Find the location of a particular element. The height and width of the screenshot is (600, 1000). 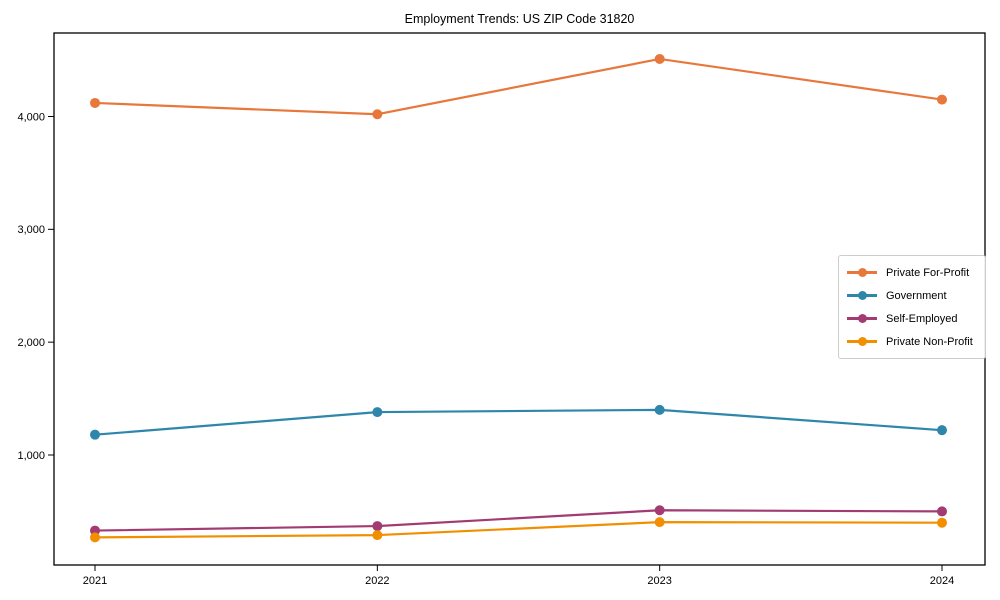

y-axis-tick-label: 3,000 is located at coordinates (31, 230).